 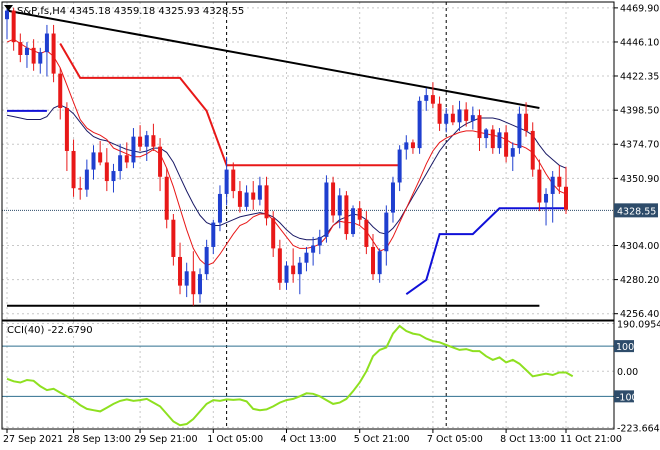 What do you see at coordinates (639, 76) in the screenshot?
I see `price-axis-label: 4422.35` at bounding box center [639, 76].